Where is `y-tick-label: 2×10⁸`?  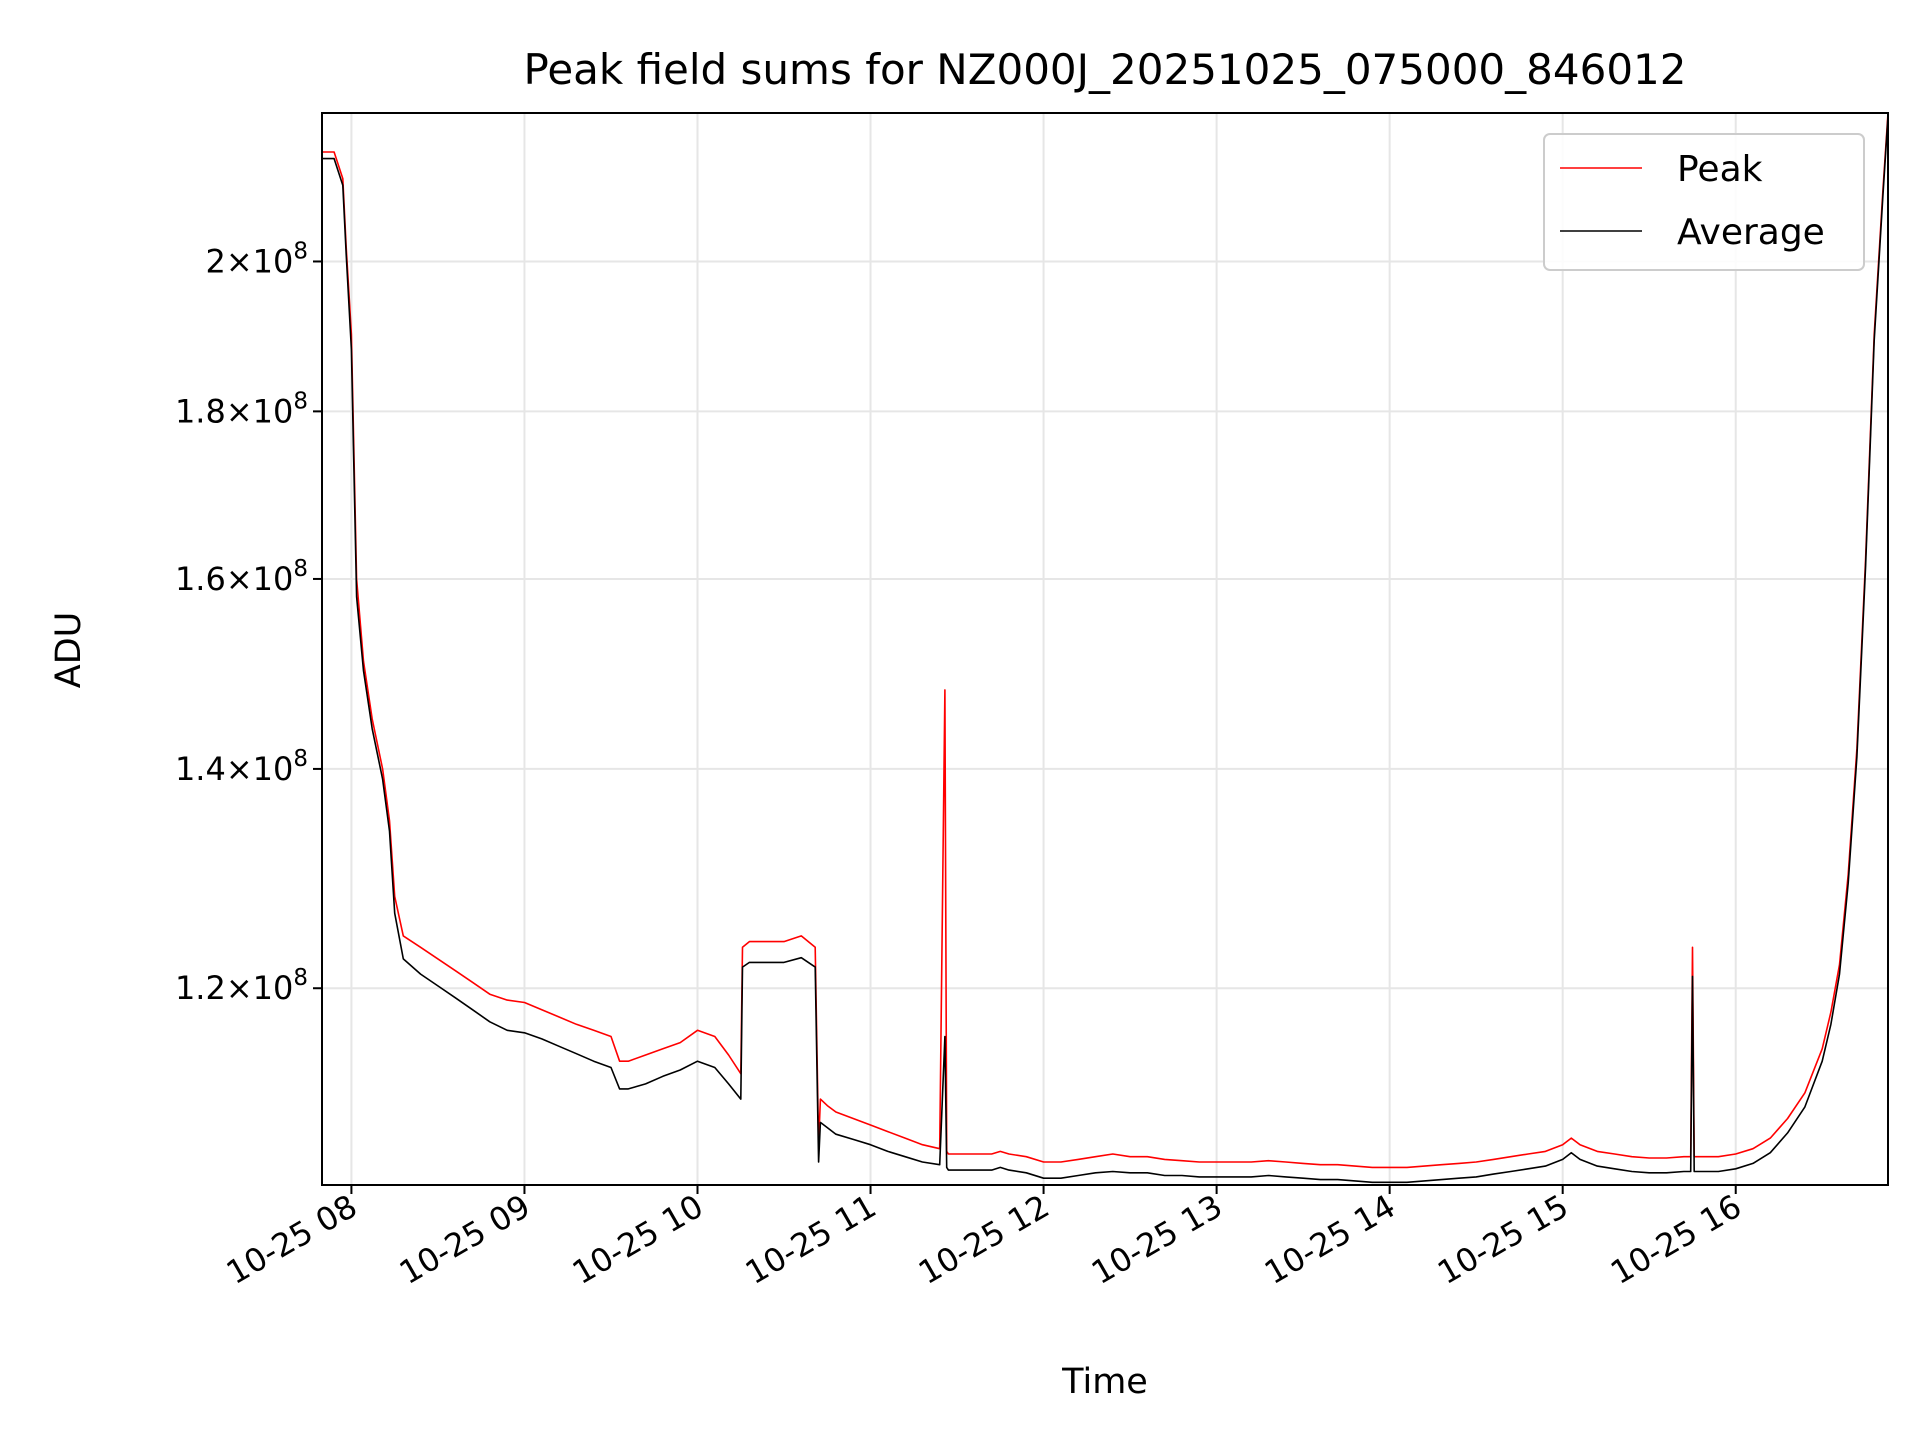
y-tick-label: 2×10⁸ is located at coordinates (256, 259).